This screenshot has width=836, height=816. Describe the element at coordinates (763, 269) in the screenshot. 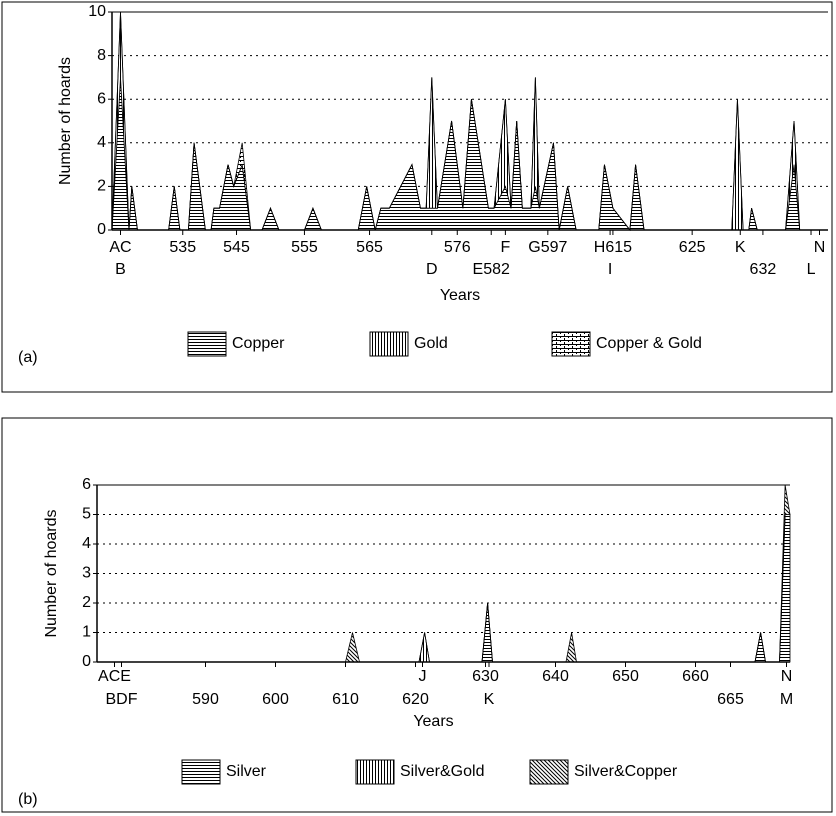

I see `x-tick-label: 632` at that location.